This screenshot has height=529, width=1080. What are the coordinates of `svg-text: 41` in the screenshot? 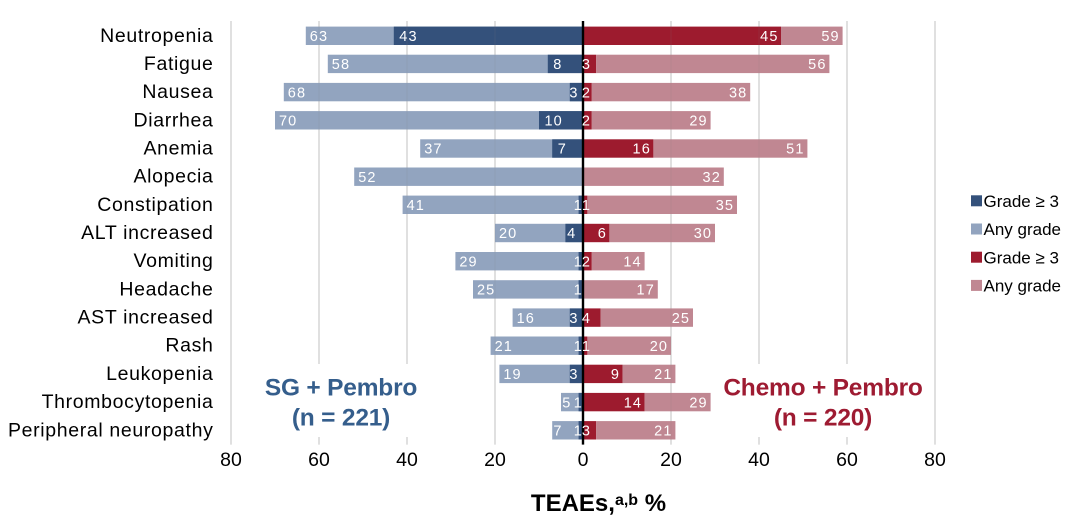 It's located at (416, 206).